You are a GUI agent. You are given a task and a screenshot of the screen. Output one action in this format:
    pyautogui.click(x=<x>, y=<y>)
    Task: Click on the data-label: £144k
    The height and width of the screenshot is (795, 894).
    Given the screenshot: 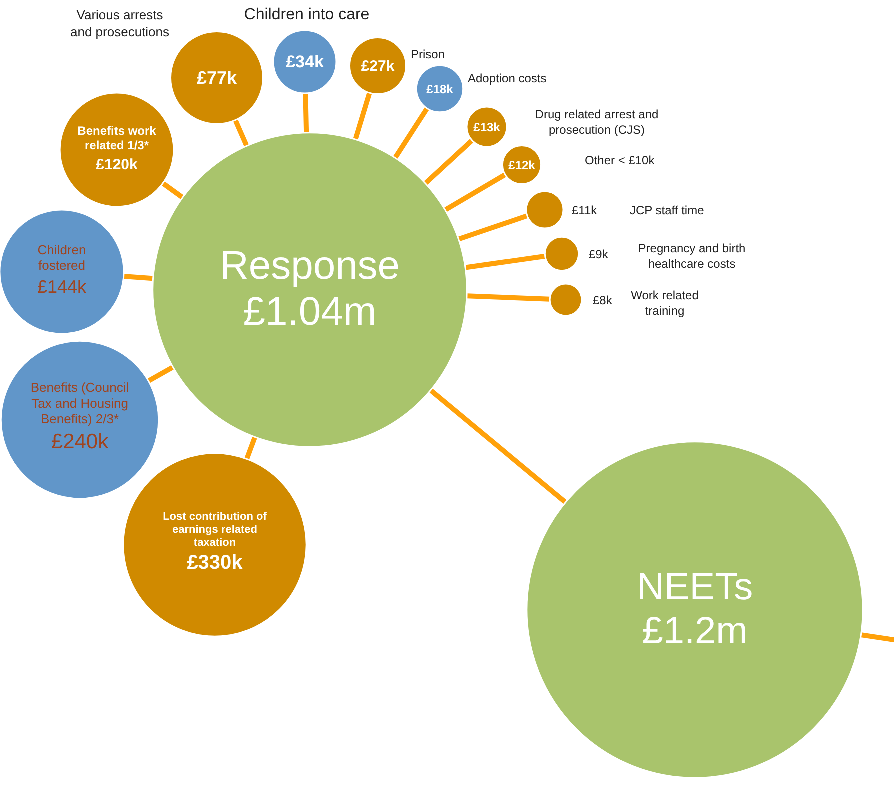 What is the action you would take?
    pyautogui.click(x=62, y=287)
    